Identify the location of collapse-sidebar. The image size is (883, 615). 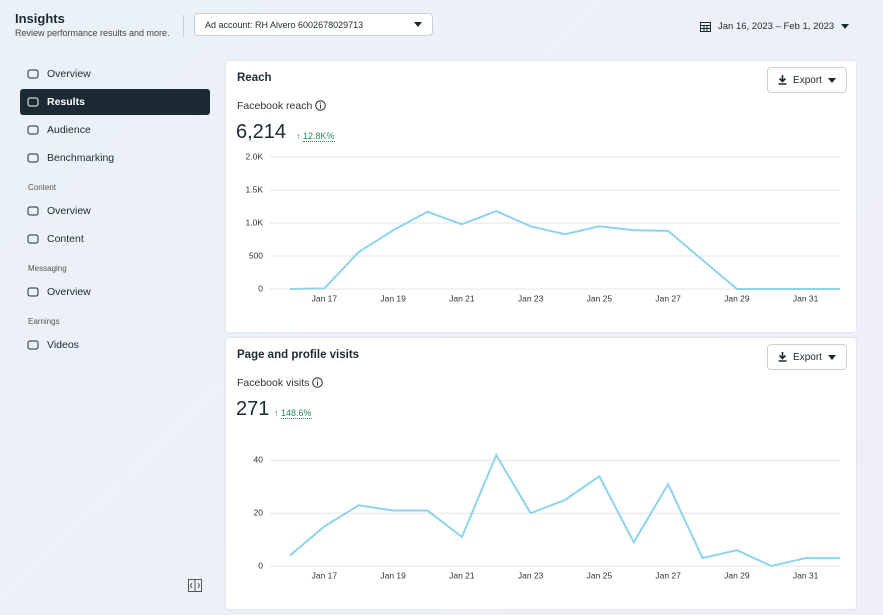
(195, 585).